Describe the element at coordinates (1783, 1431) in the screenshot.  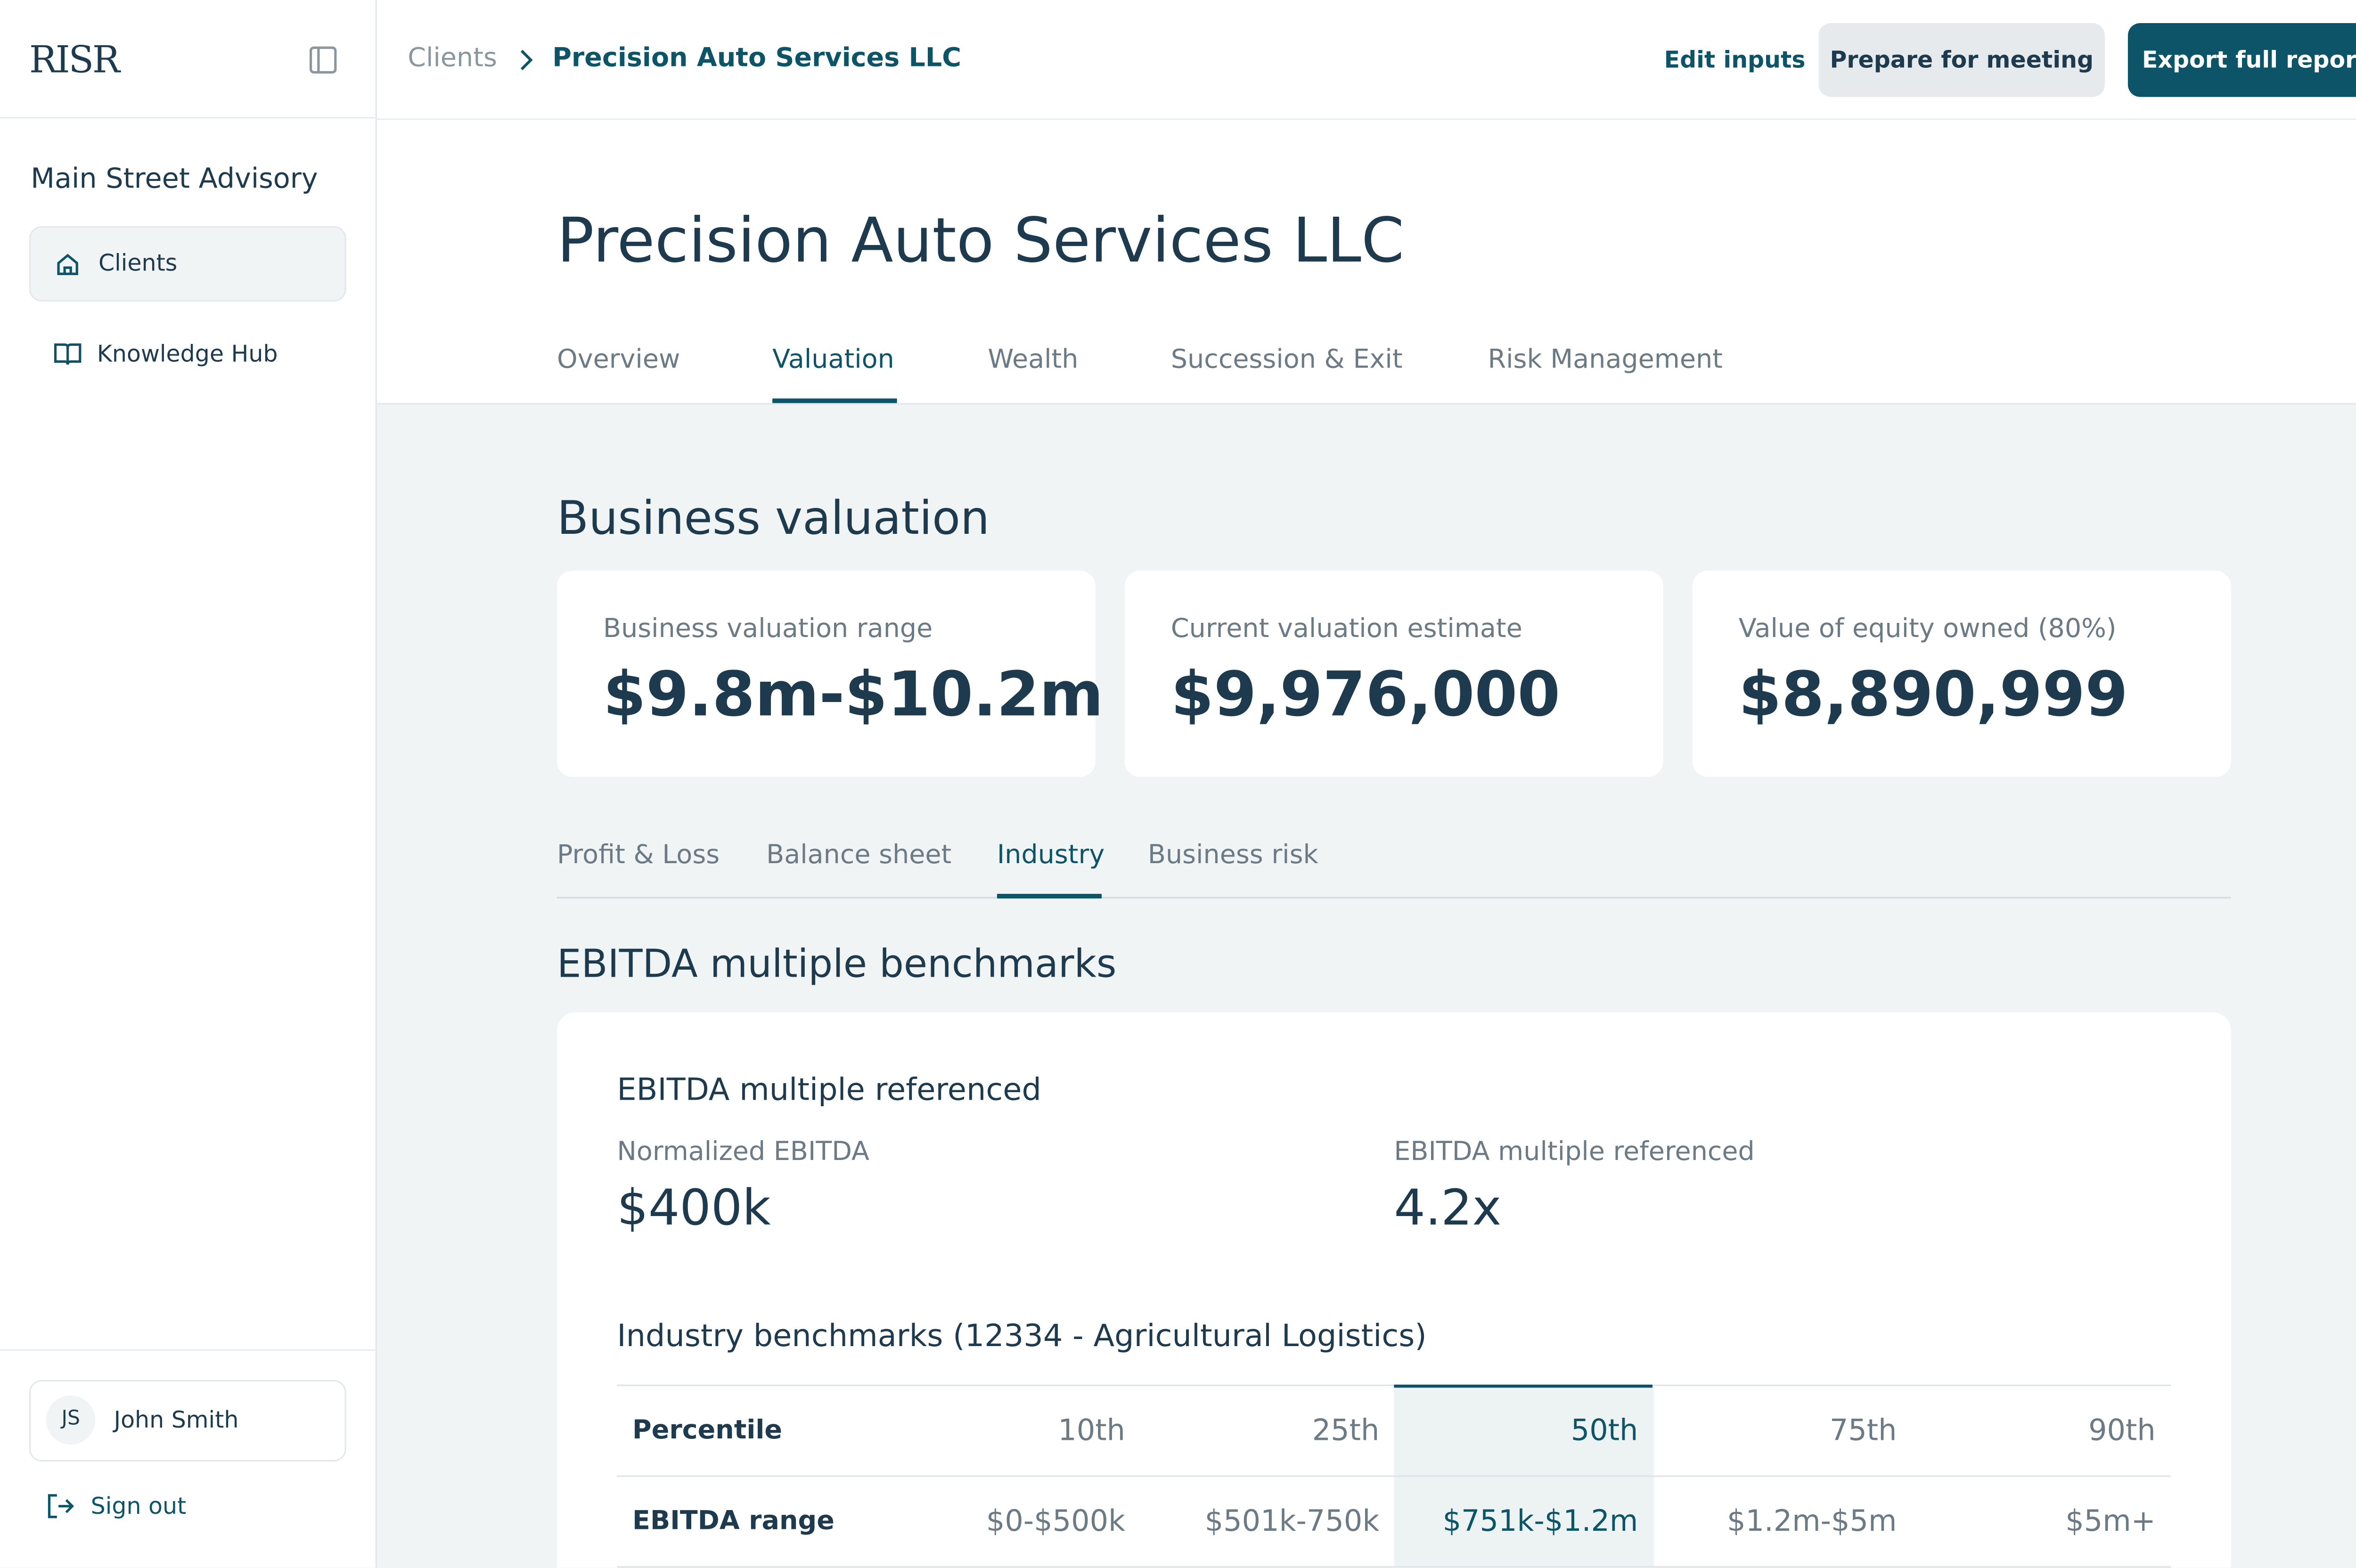
I see `table-cell: 75th` at that location.